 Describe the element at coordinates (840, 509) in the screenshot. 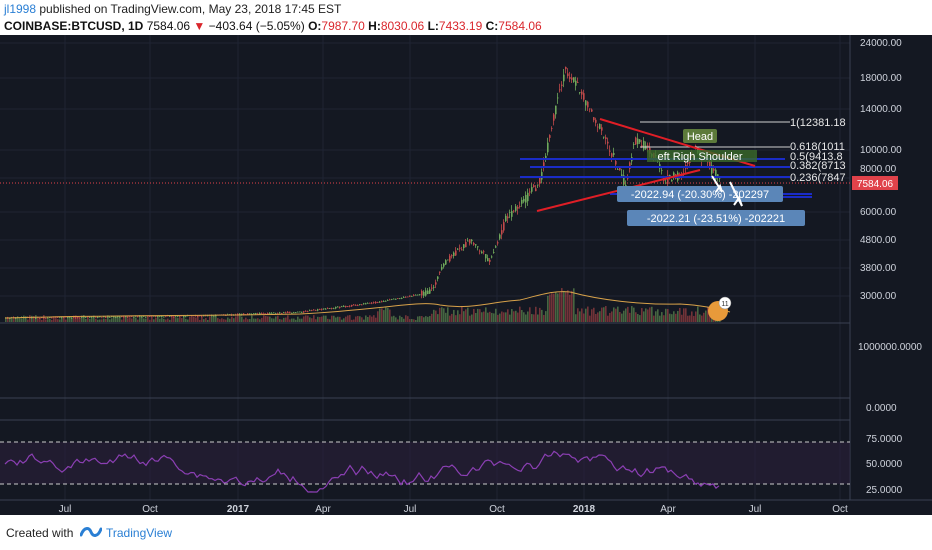

I see `time-label: Oct` at that location.